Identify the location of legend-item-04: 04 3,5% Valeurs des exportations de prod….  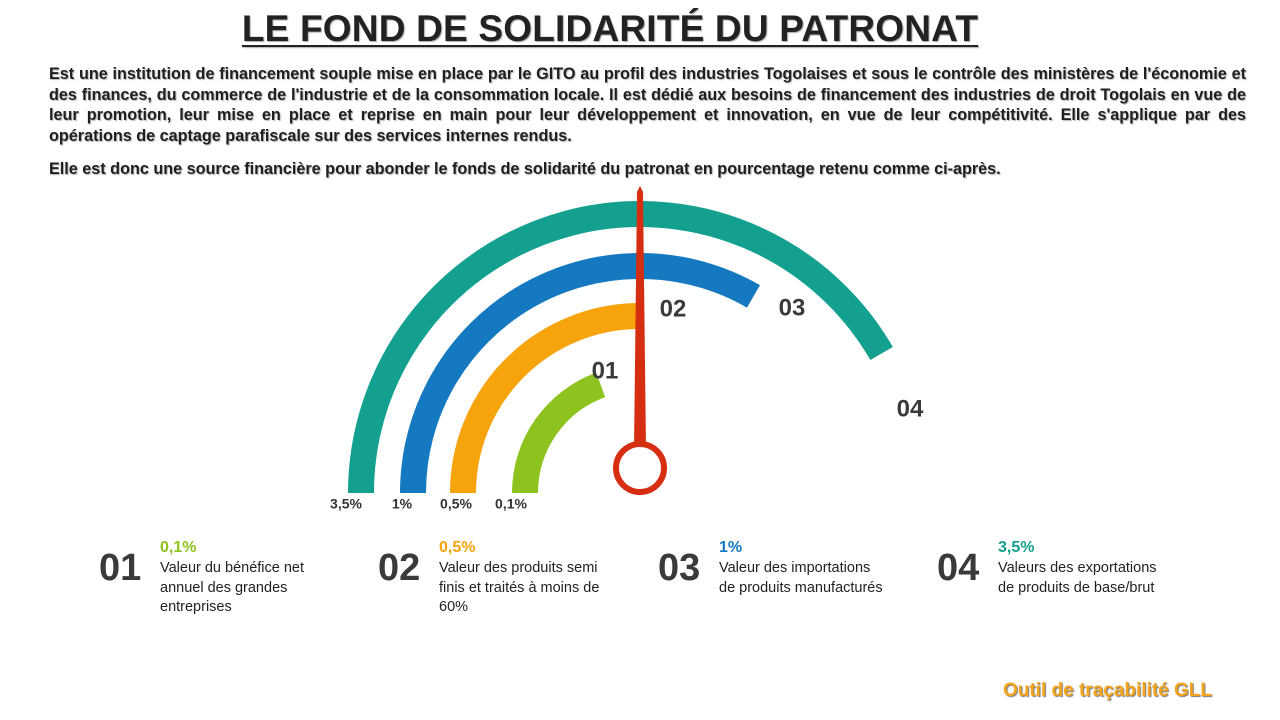
(1072, 582).